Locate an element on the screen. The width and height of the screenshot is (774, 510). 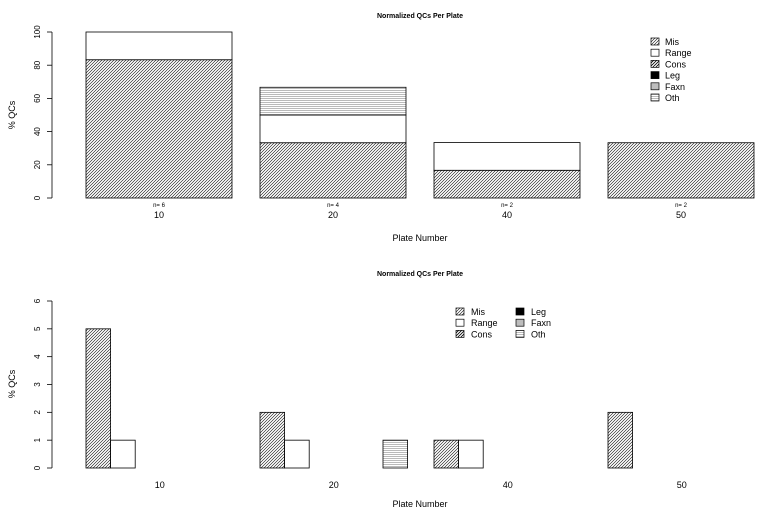
y-tick-label-top: 20 is located at coordinates (37, 164).